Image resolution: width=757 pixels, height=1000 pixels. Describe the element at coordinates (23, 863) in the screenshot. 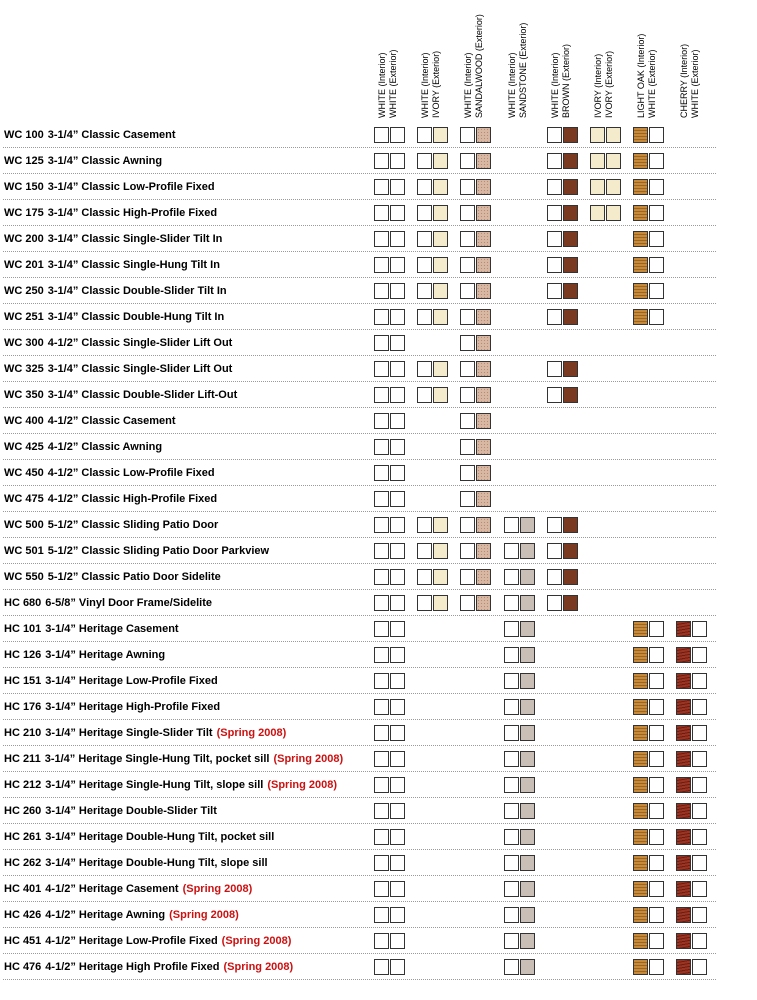

I see `product-code: HC 262` at that location.